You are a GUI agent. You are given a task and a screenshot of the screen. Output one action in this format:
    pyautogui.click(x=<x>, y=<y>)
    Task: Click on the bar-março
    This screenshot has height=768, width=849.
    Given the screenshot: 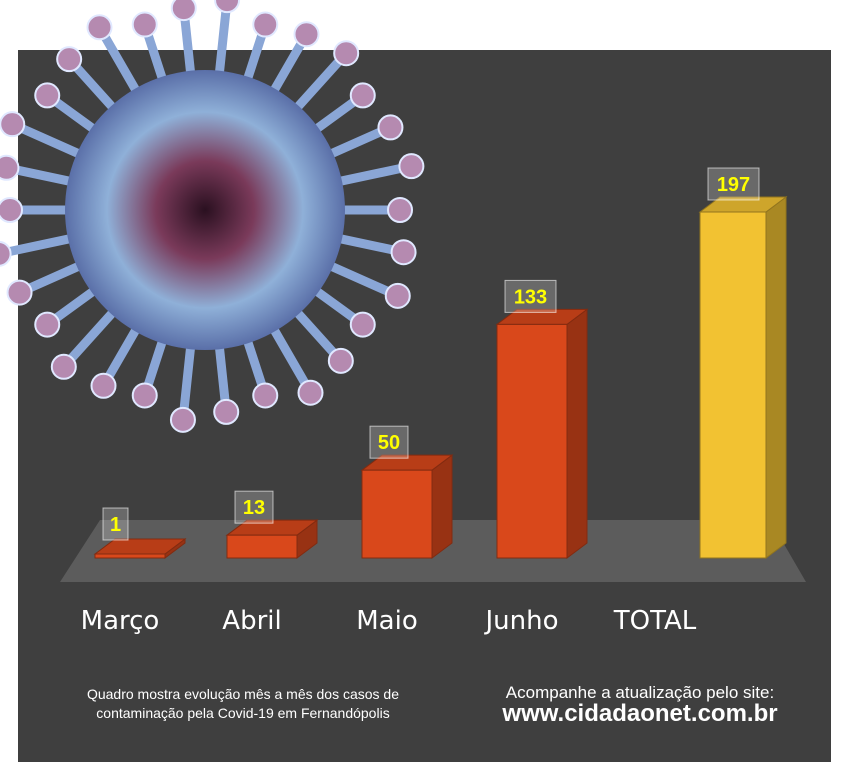 What is the action you would take?
    pyautogui.click(x=140, y=548)
    